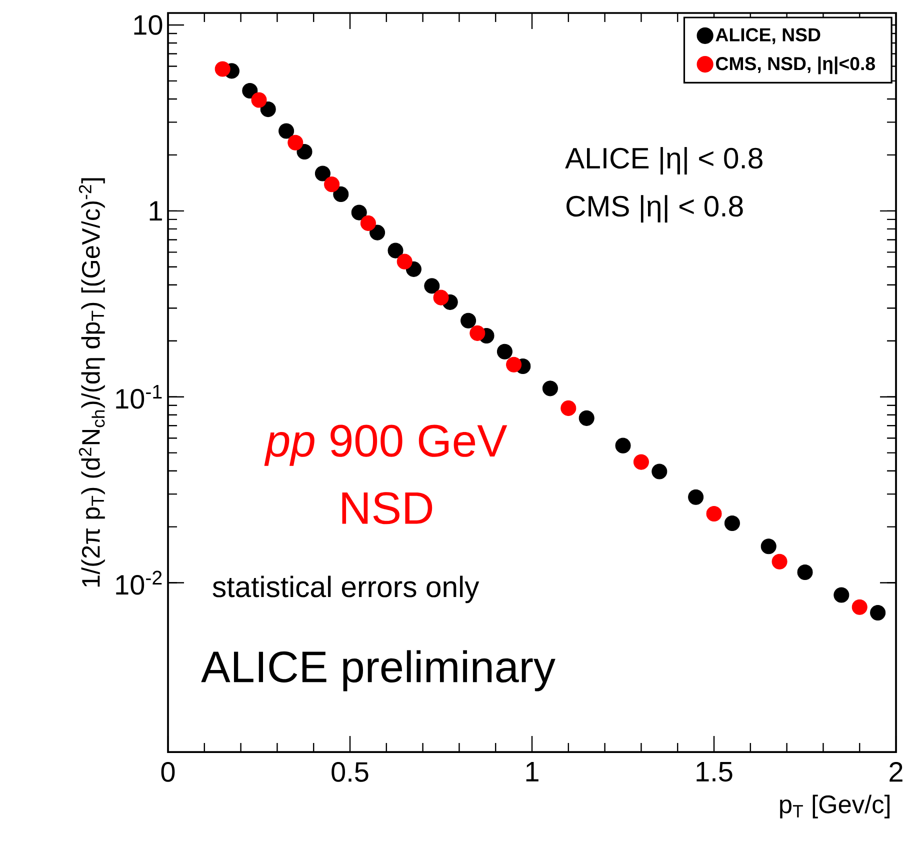  Describe the element at coordinates (346, 590) in the screenshot. I see `annotation: statistical errors only` at that location.